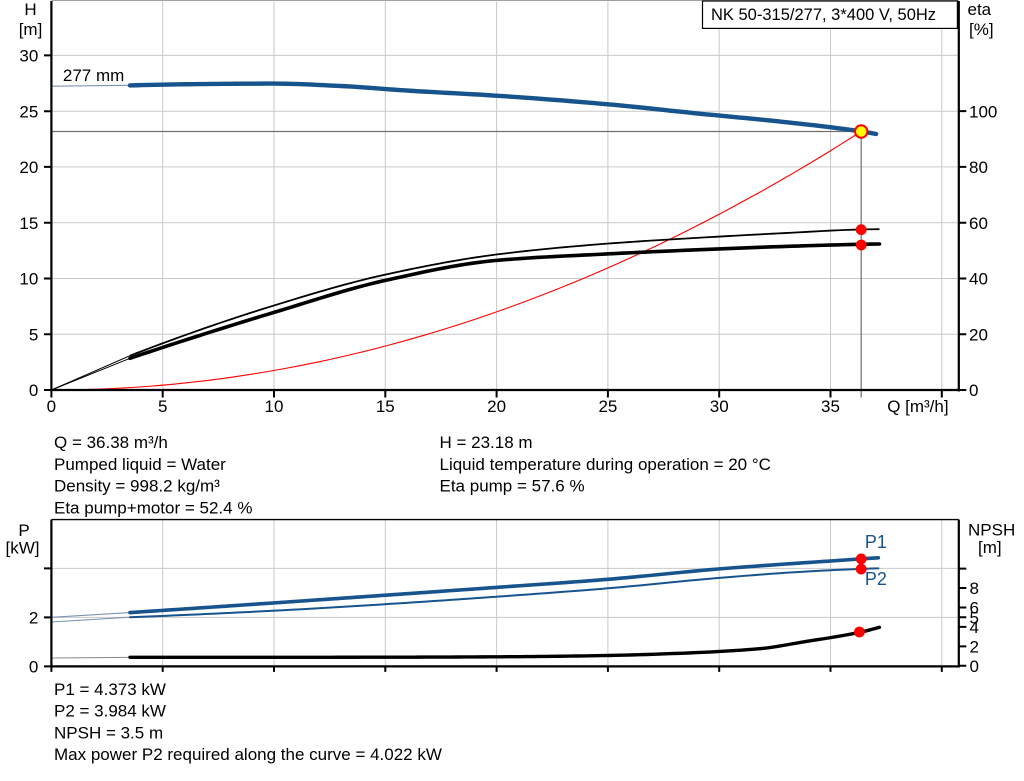  What do you see at coordinates (93, 75) in the screenshot?
I see `svg-text: 277 mm` at bounding box center [93, 75].